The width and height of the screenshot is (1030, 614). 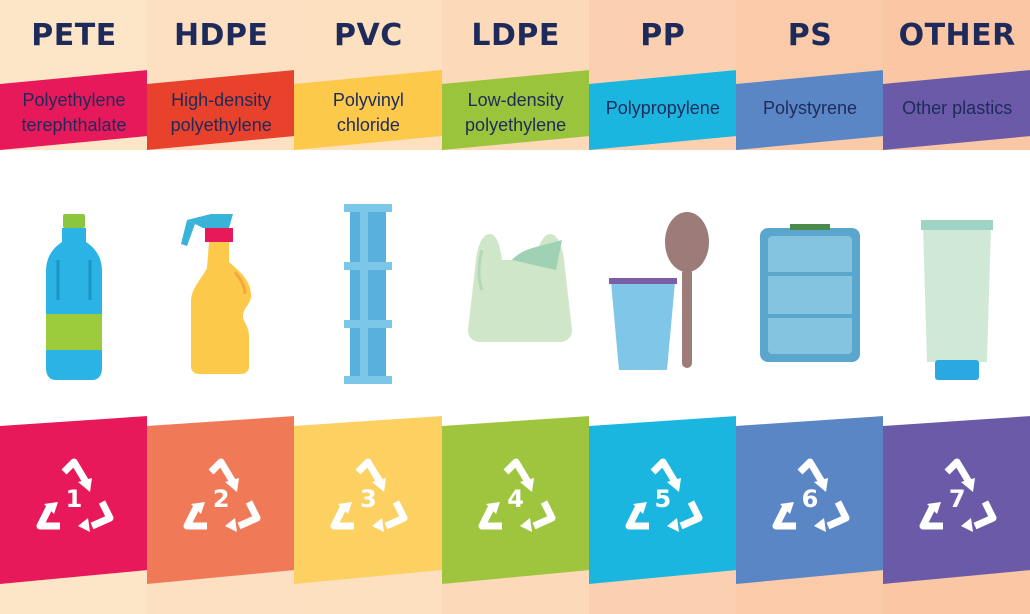 I want to click on recycle-code-panel: 1, so click(x=74, y=498).